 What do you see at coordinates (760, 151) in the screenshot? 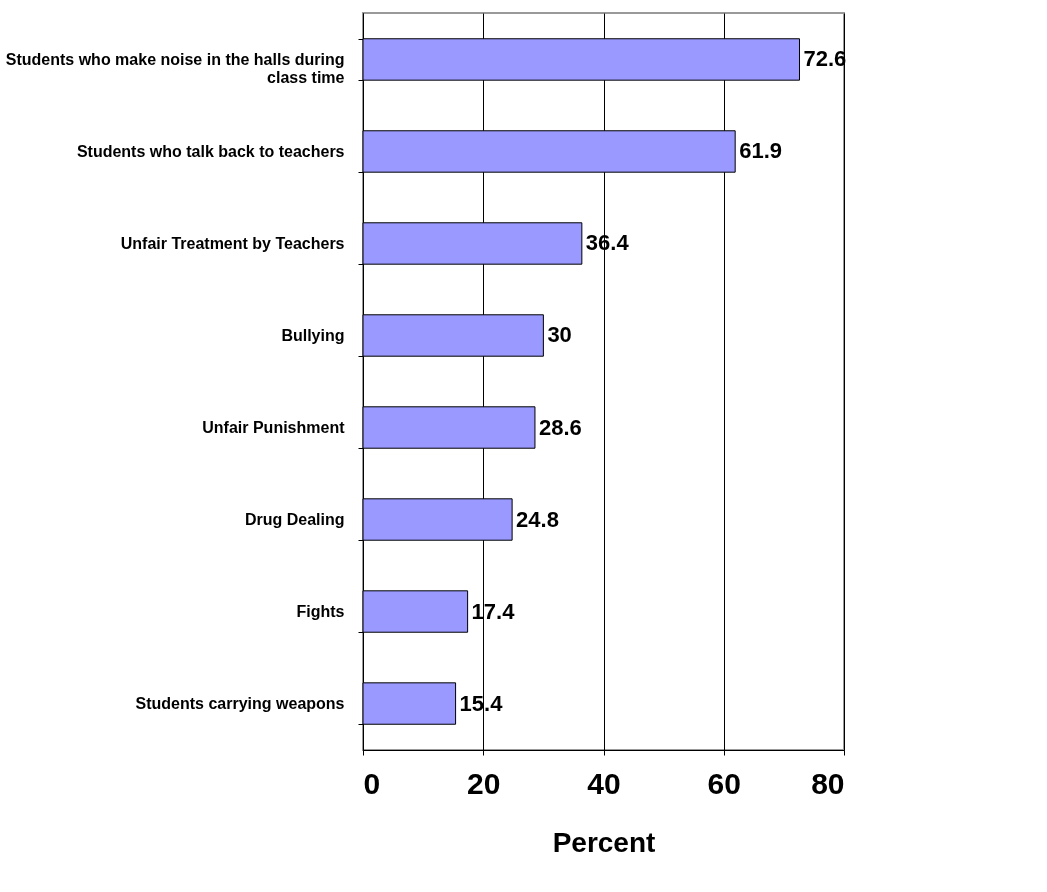
I see `data-label: 61.9` at bounding box center [760, 151].